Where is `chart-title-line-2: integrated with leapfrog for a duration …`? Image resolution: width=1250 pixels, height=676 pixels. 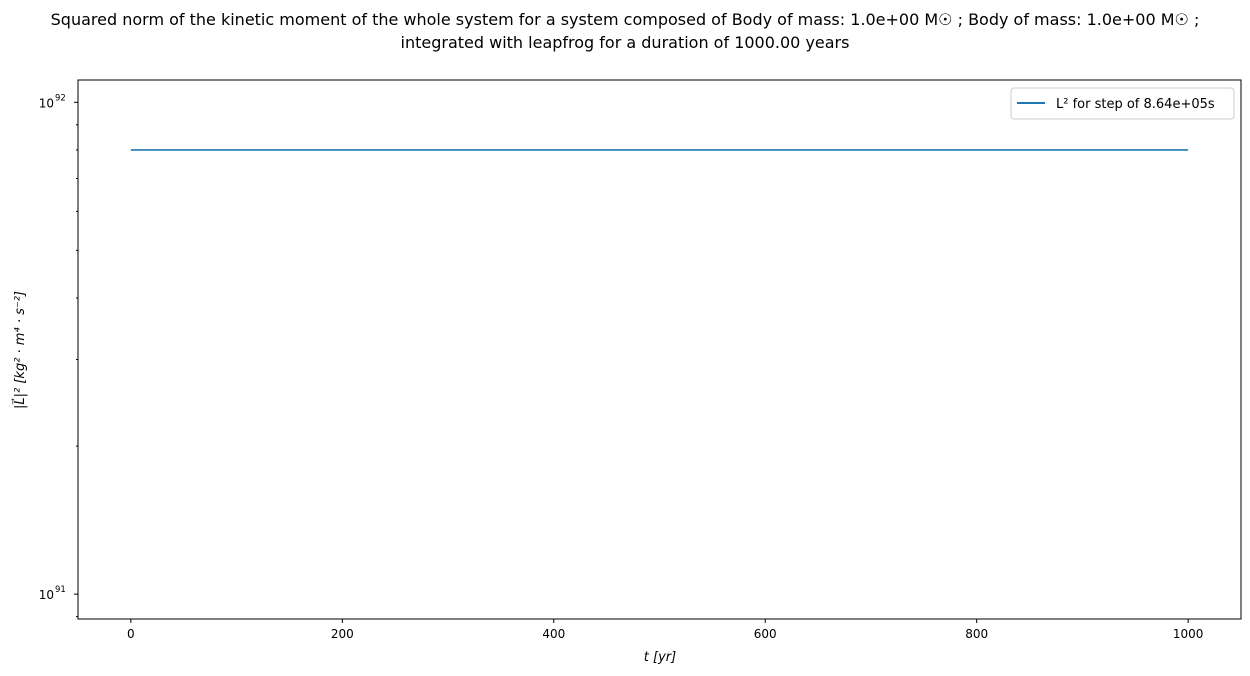
chart-title-line-2: integrated with leapfrog for a duration … is located at coordinates (625, 42).